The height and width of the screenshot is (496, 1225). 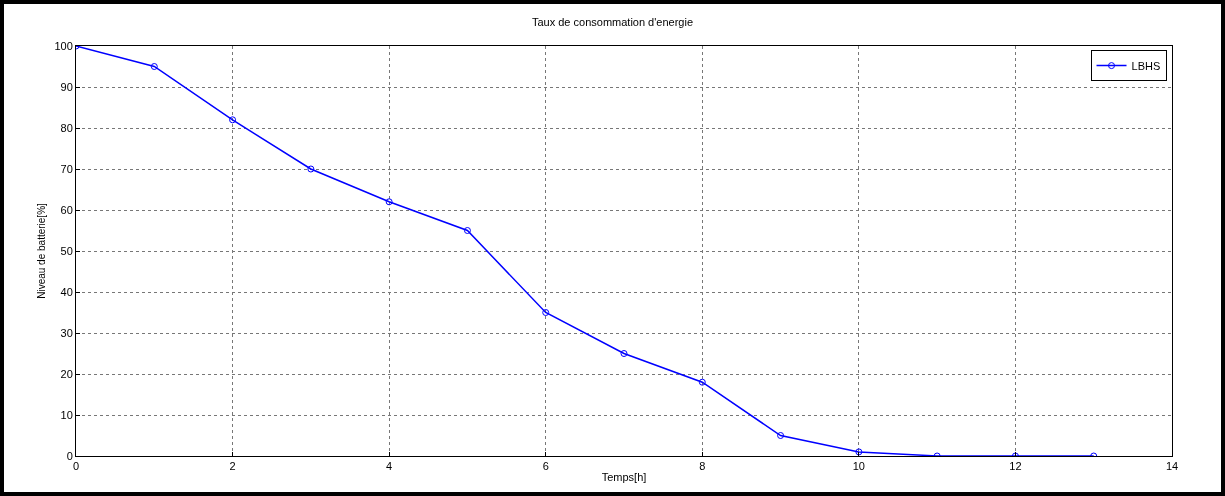 What do you see at coordinates (389, 466) in the screenshot?
I see `x-tick-label: 4` at bounding box center [389, 466].